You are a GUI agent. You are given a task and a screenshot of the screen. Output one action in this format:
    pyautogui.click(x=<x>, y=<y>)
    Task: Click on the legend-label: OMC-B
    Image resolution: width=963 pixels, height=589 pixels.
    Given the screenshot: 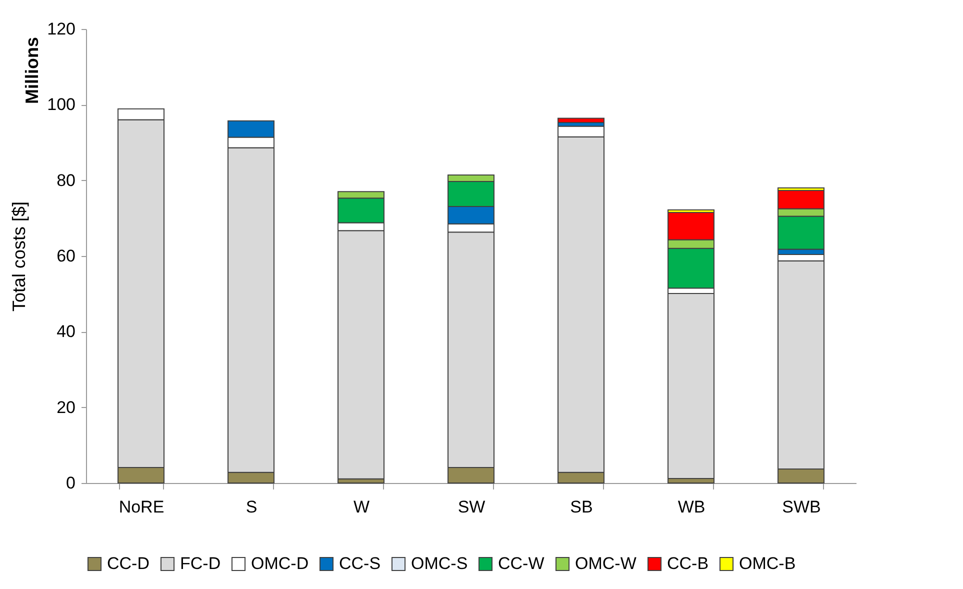 What is the action you would take?
    pyautogui.click(x=767, y=563)
    